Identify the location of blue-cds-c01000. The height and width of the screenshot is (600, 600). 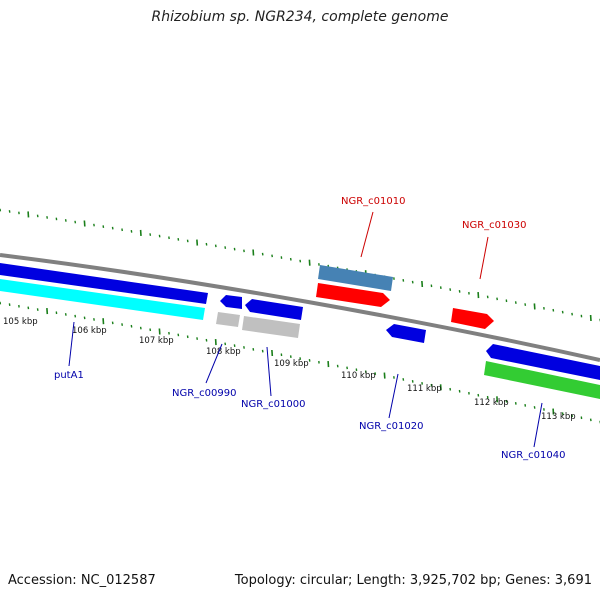
(274, 309).